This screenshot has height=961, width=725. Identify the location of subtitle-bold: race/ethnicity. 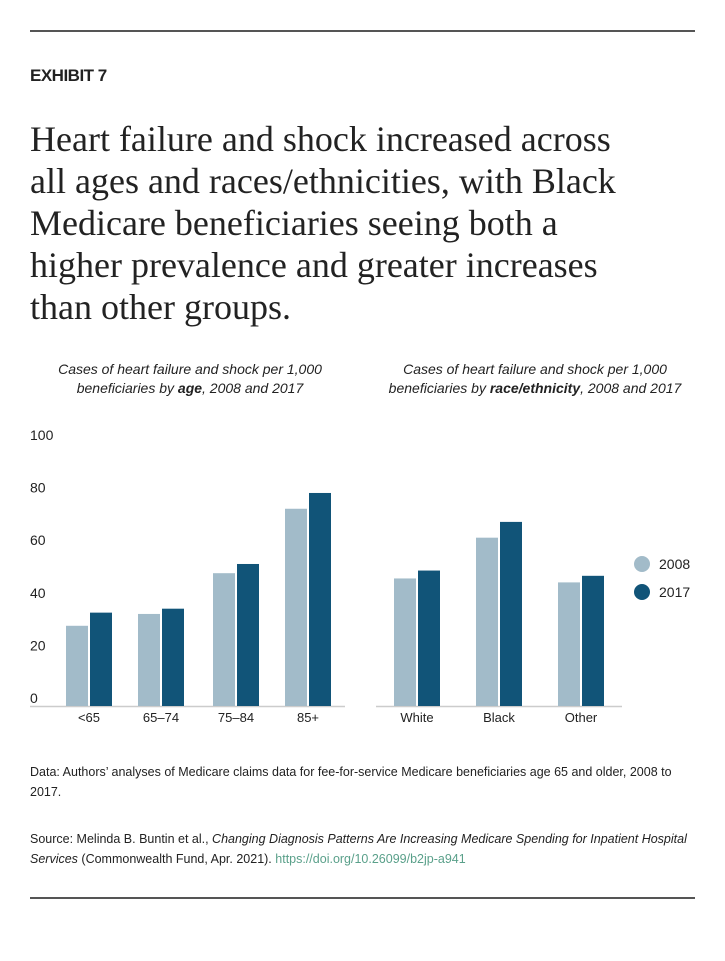
(535, 388).